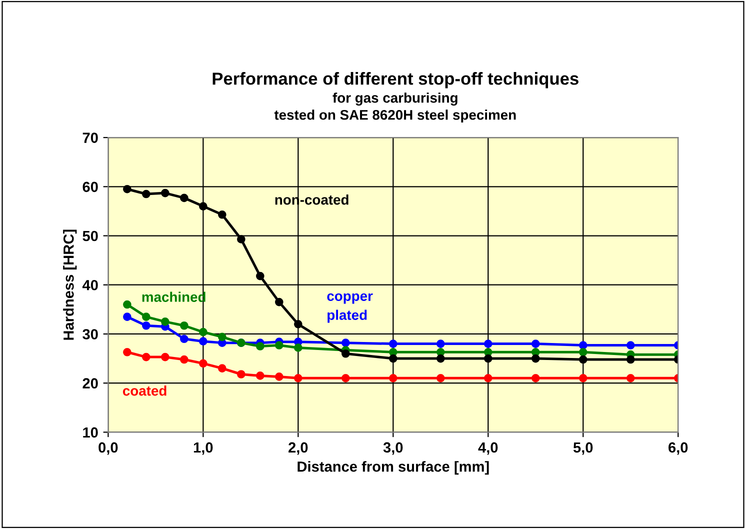  Describe the element at coordinates (144, 391) in the screenshot. I see `series-label: coated` at that location.